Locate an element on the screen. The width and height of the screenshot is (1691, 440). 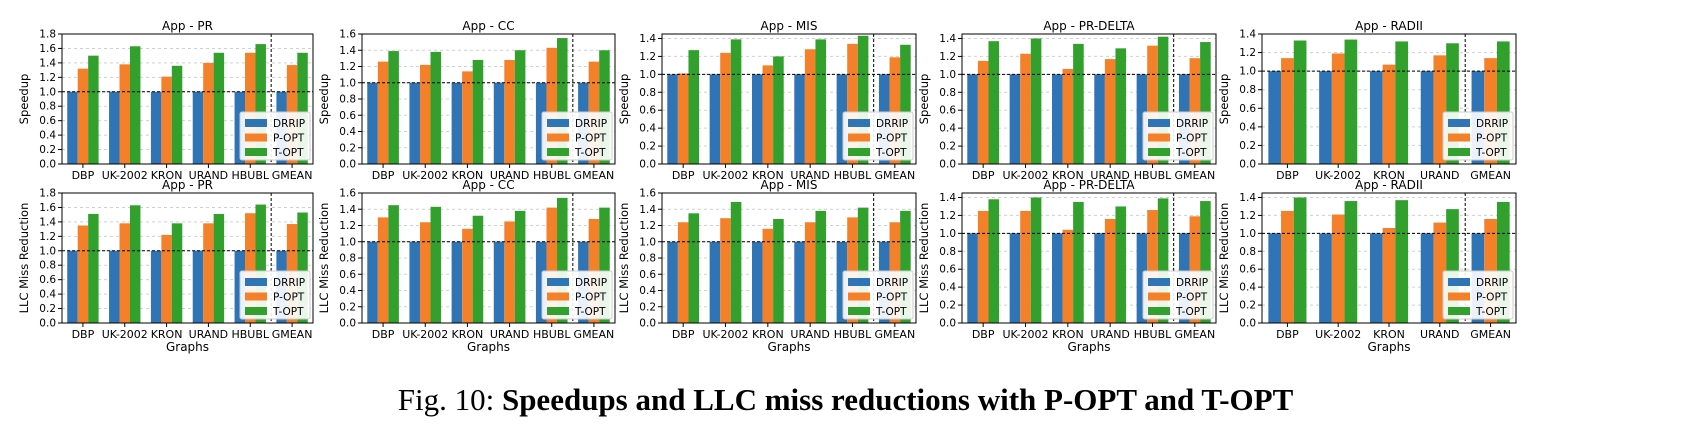
y-axis-label: LLC Miss Reduction is located at coordinates (924, 258).